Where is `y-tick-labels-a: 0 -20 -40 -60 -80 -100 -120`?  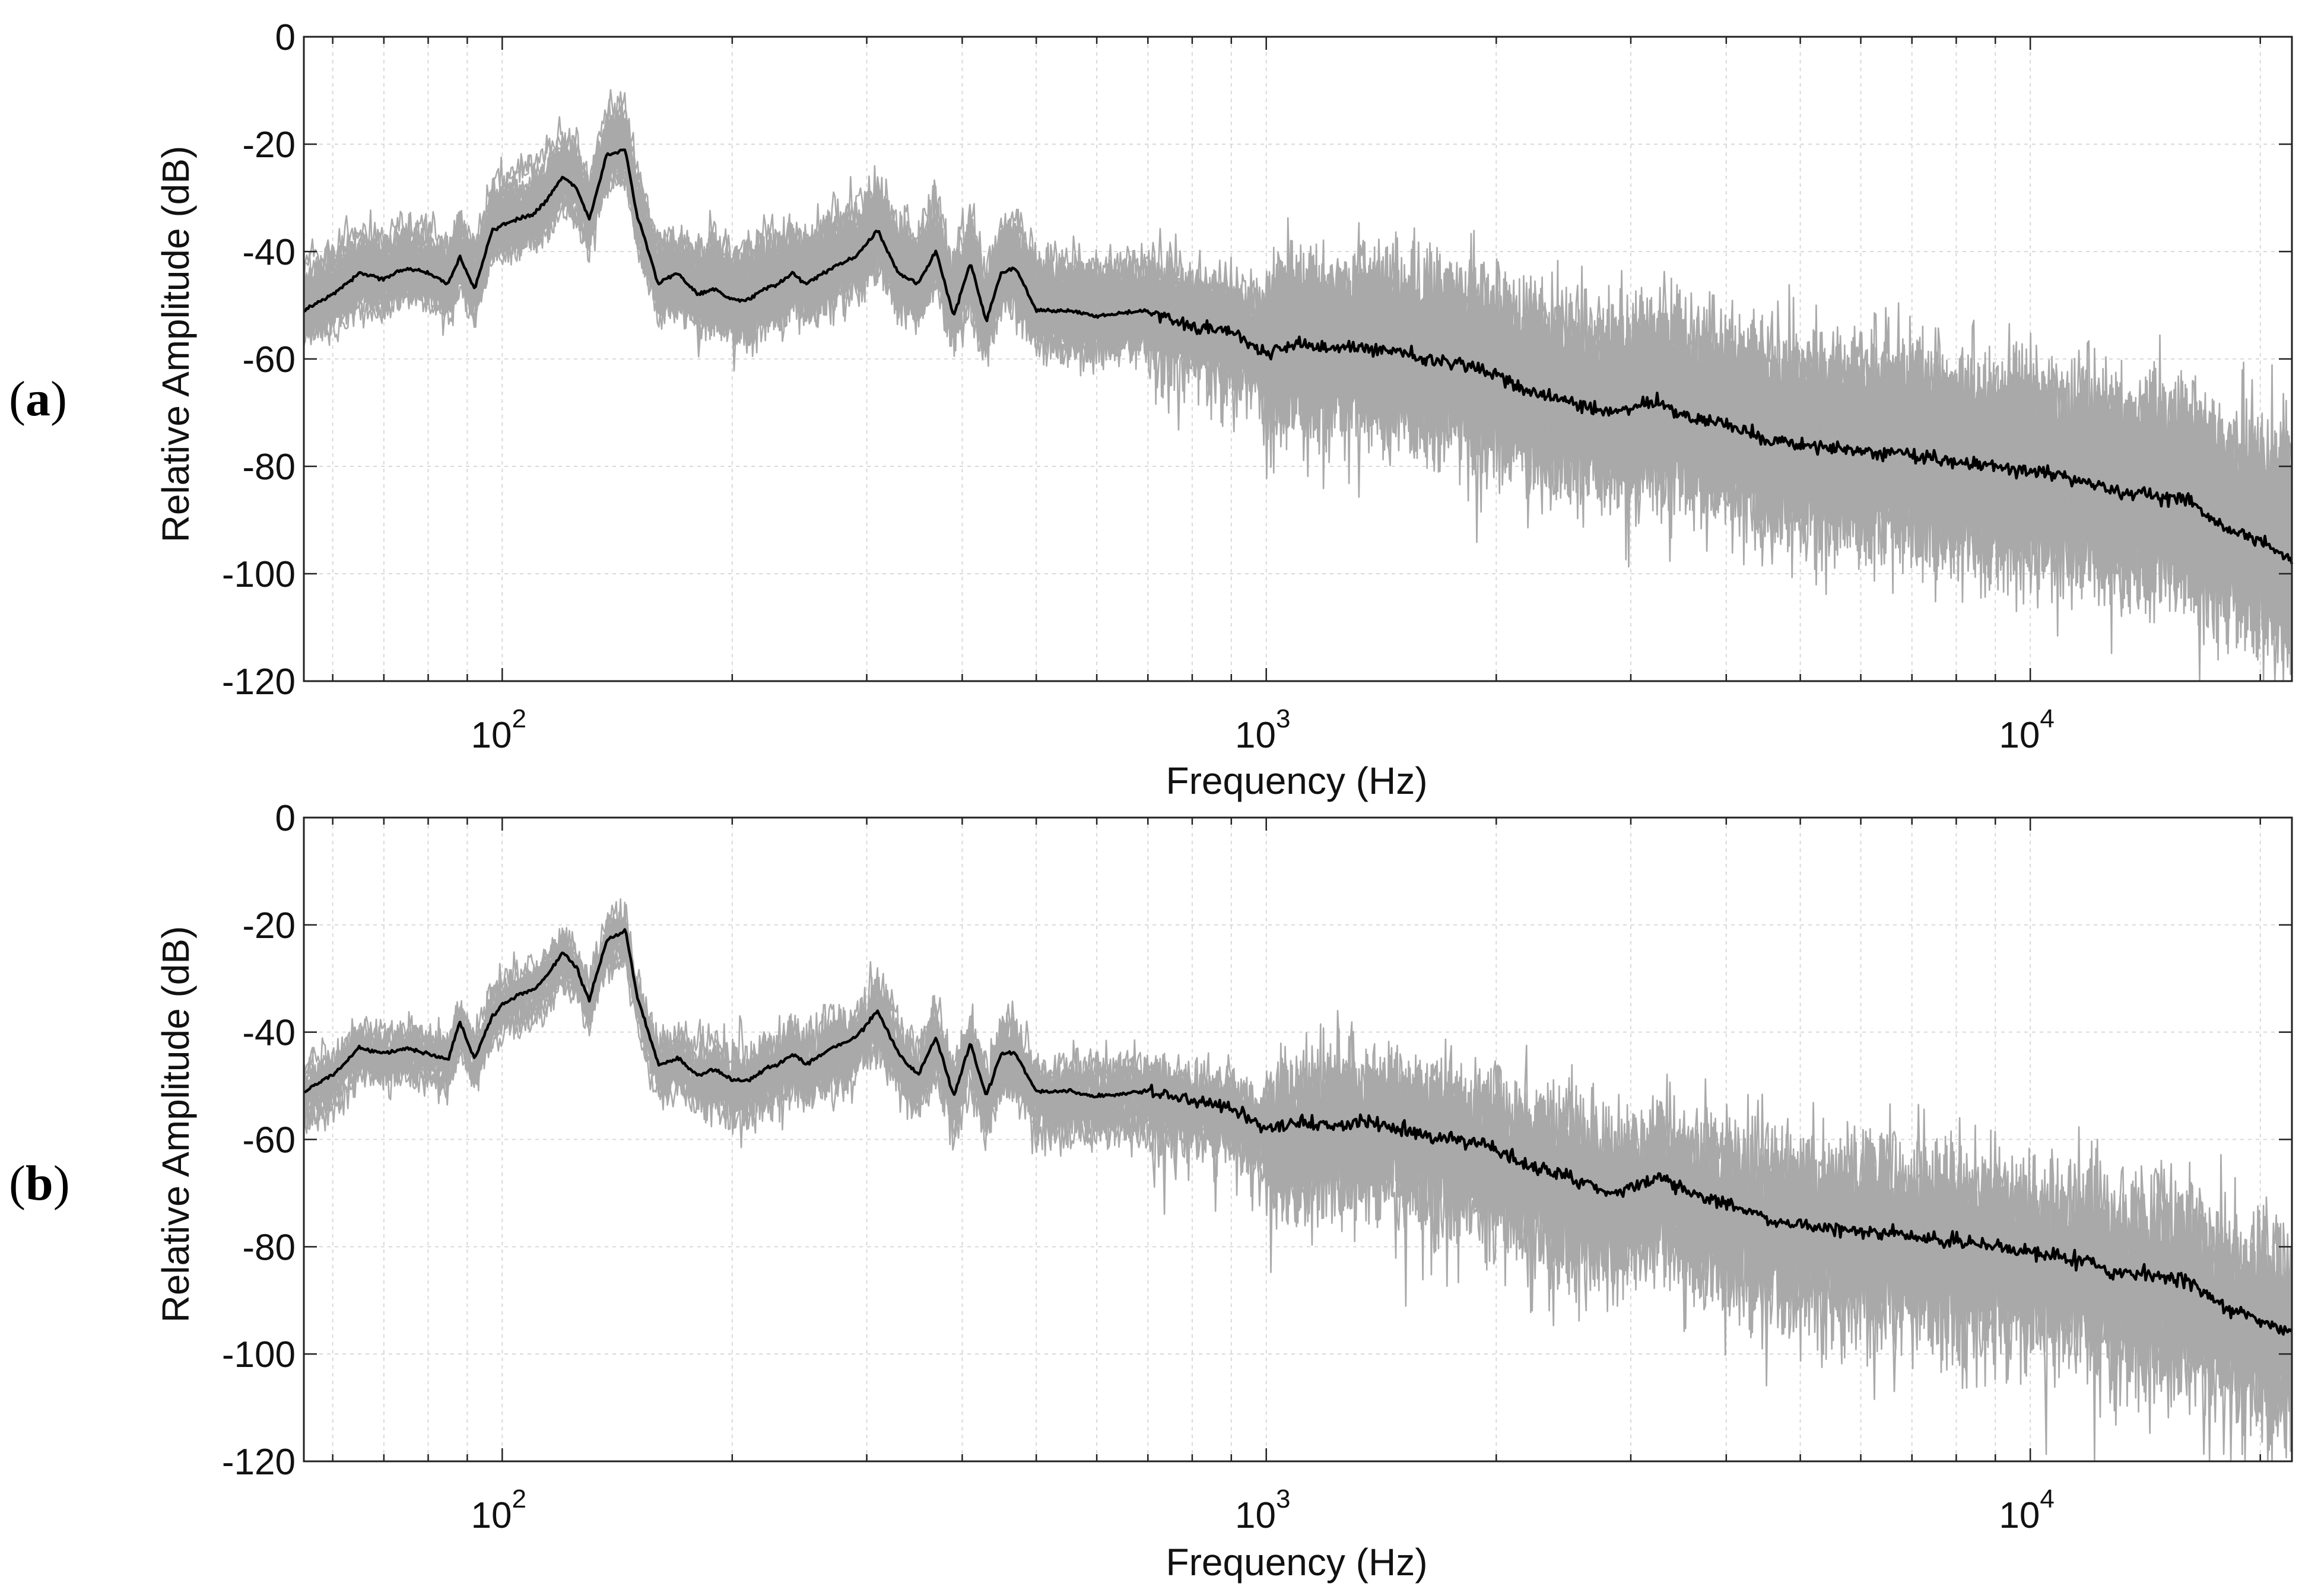
y-tick-labels-a: 0 -20 -40 -60 -80 -100 -120 is located at coordinates (259, 360).